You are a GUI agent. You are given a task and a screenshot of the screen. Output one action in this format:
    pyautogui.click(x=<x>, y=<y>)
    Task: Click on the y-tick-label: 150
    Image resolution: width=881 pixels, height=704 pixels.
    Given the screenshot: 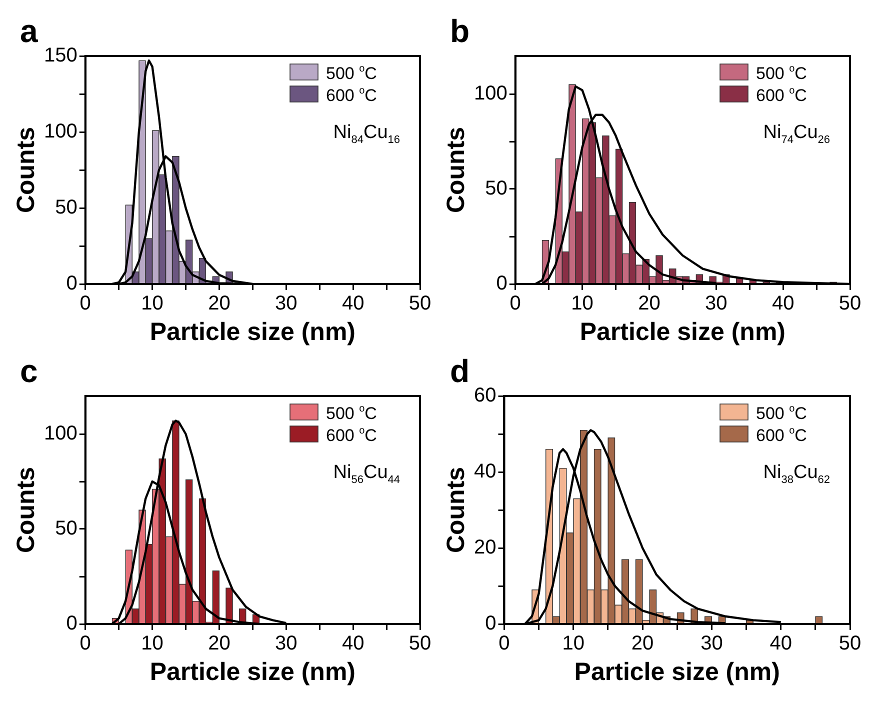 What is the action you would take?
    pyautogui.click(x=61, y=55)
    